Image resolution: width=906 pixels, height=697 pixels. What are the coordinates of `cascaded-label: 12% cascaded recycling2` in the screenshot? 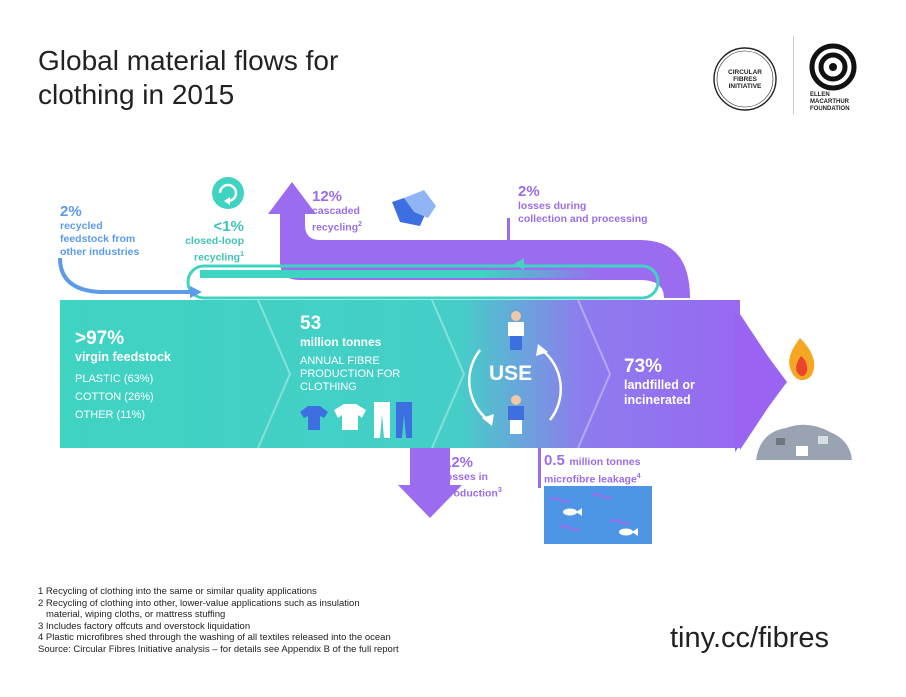 It's located at (337, 211).